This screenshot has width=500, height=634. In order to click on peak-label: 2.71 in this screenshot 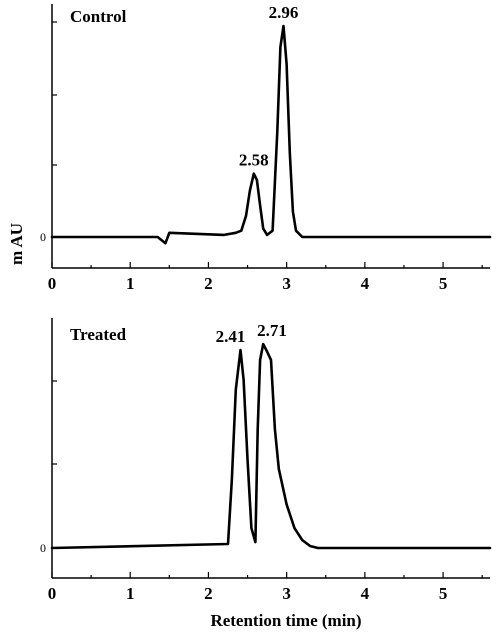, I will do `click(272, 330)`.